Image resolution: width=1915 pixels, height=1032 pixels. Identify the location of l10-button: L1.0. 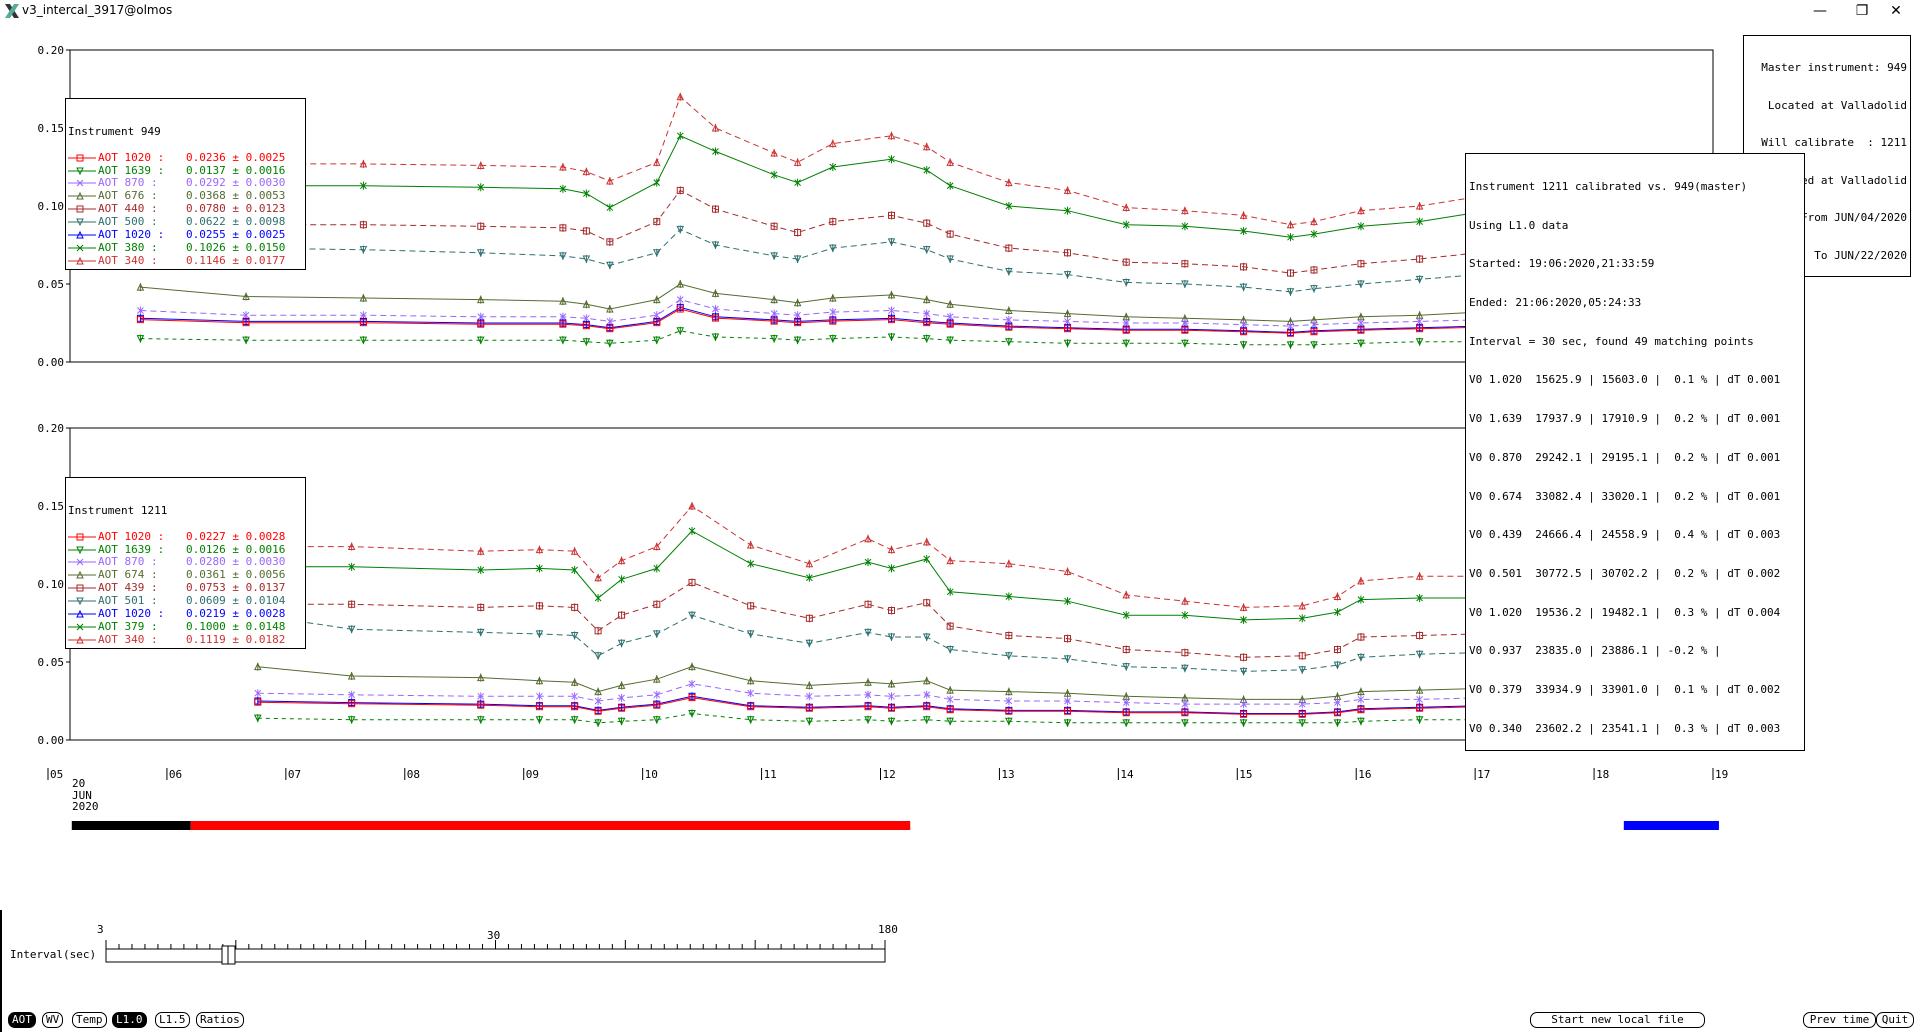
(129, 1020).